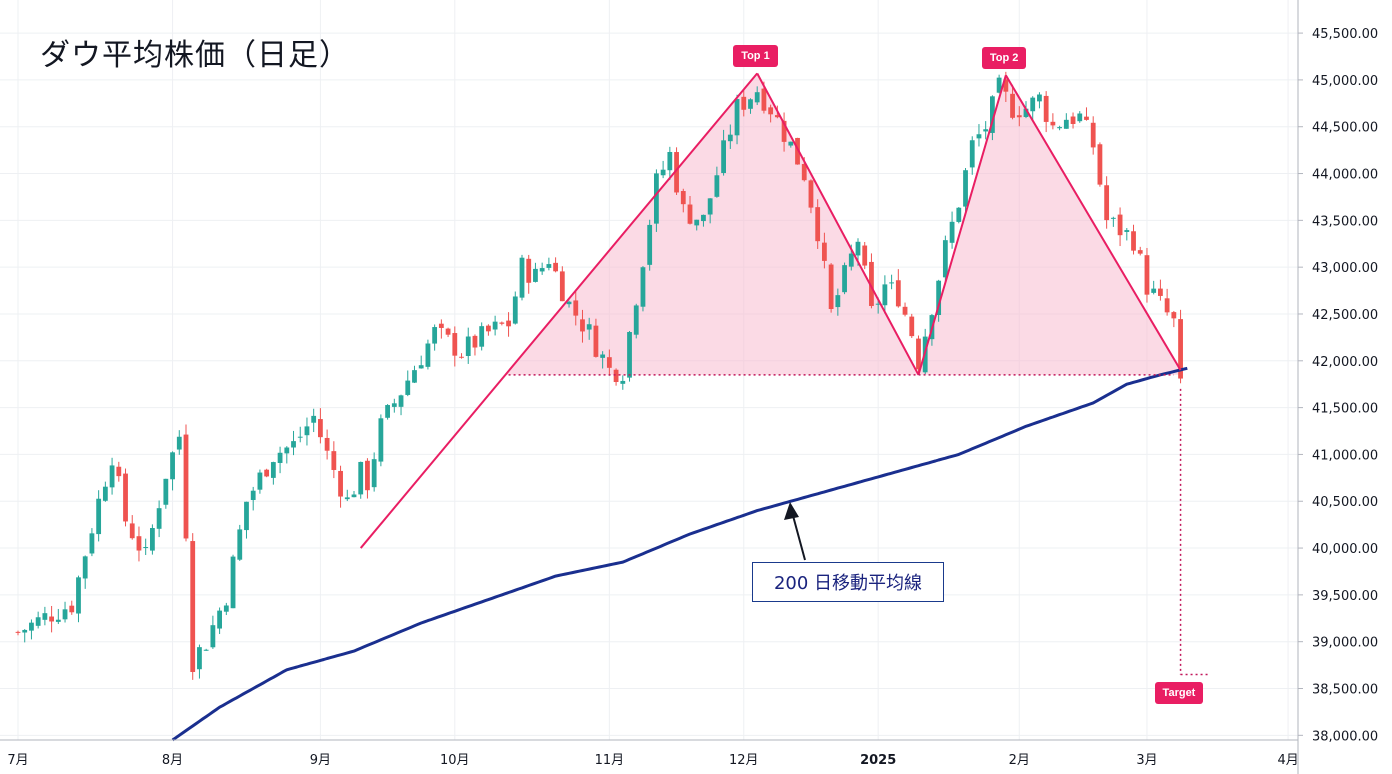  What do you see at coordinates (610, 760) in the screenshot?
I see `x-tick-label: 11月` at bounding box center [610, 760].